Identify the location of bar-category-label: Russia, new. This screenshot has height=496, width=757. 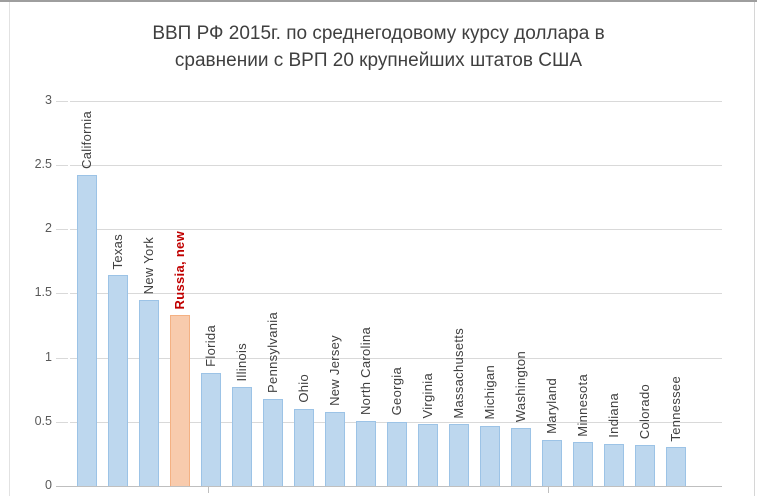
(179, 270).